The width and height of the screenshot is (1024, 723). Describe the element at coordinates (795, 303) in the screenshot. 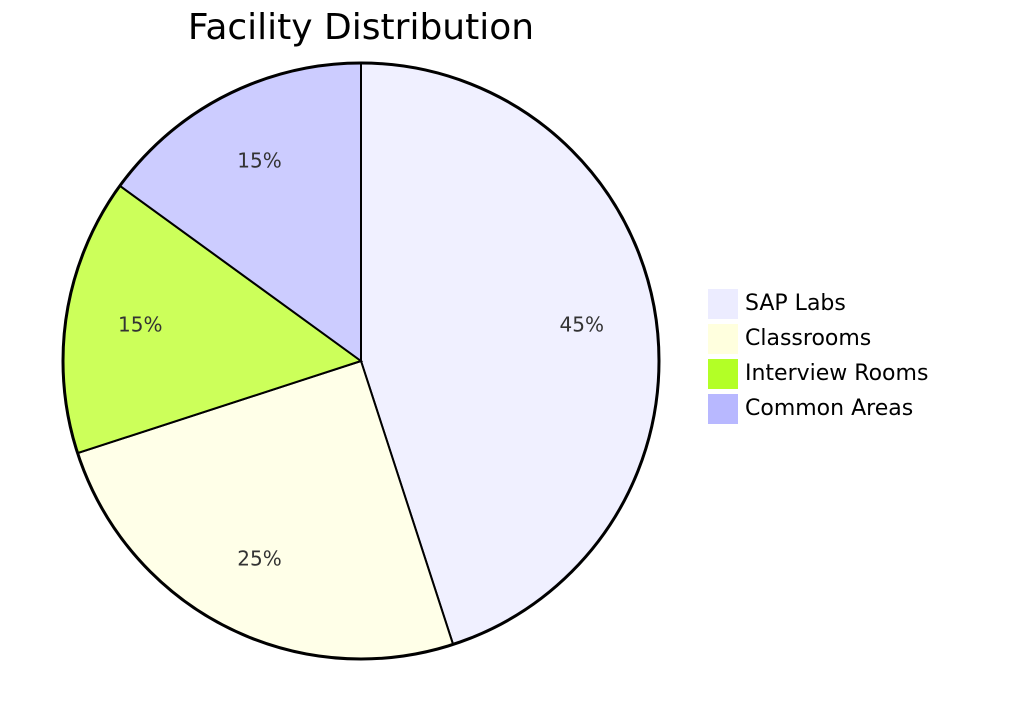

I see `legend-label-sap-labs: SAP Labs` at that location.